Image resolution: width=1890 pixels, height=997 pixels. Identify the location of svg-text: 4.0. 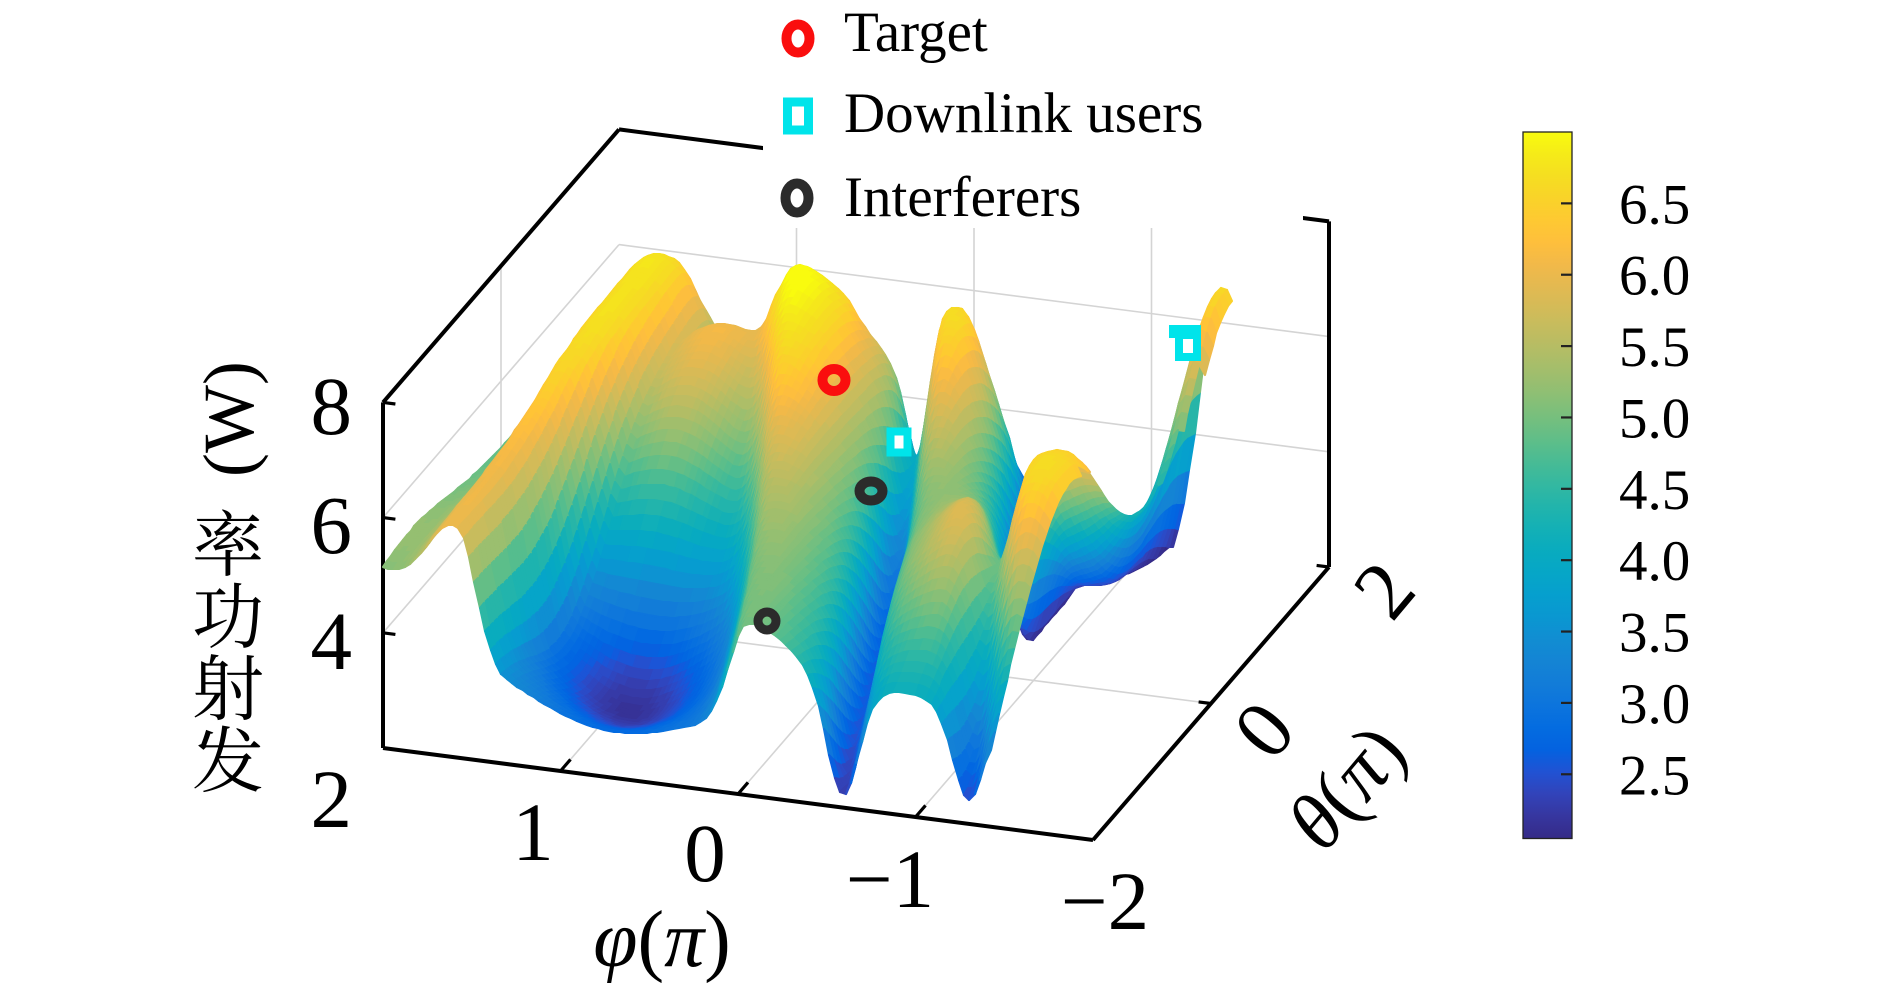
(1654, 561).